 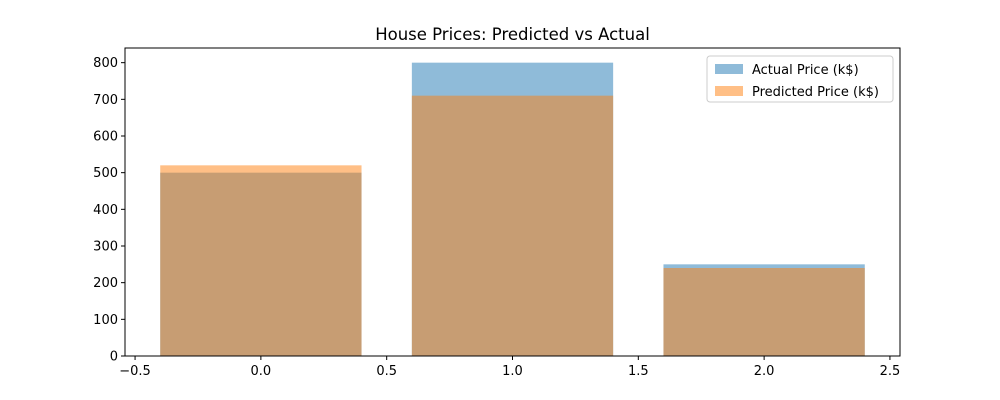 I want to click on y-tick-label: 0, so click(x=114, y=357).